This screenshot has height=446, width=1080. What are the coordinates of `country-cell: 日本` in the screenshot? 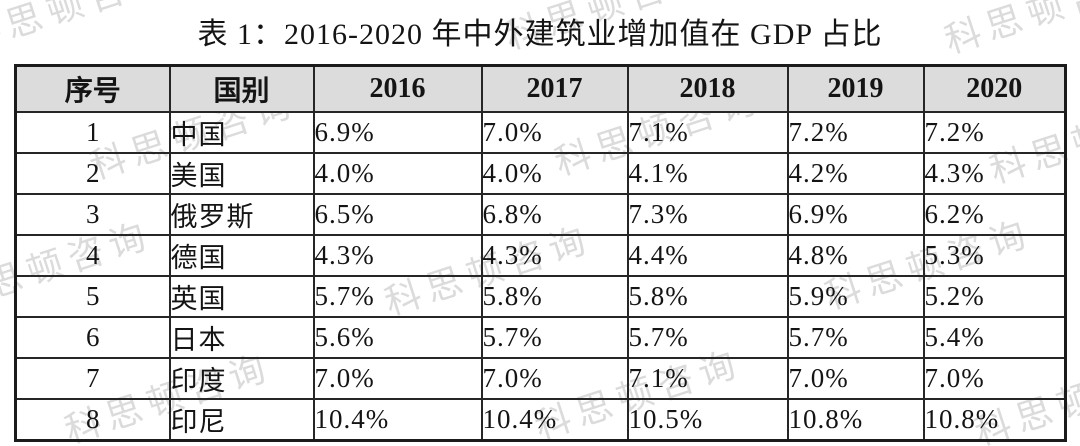 It's located at (241, 337).